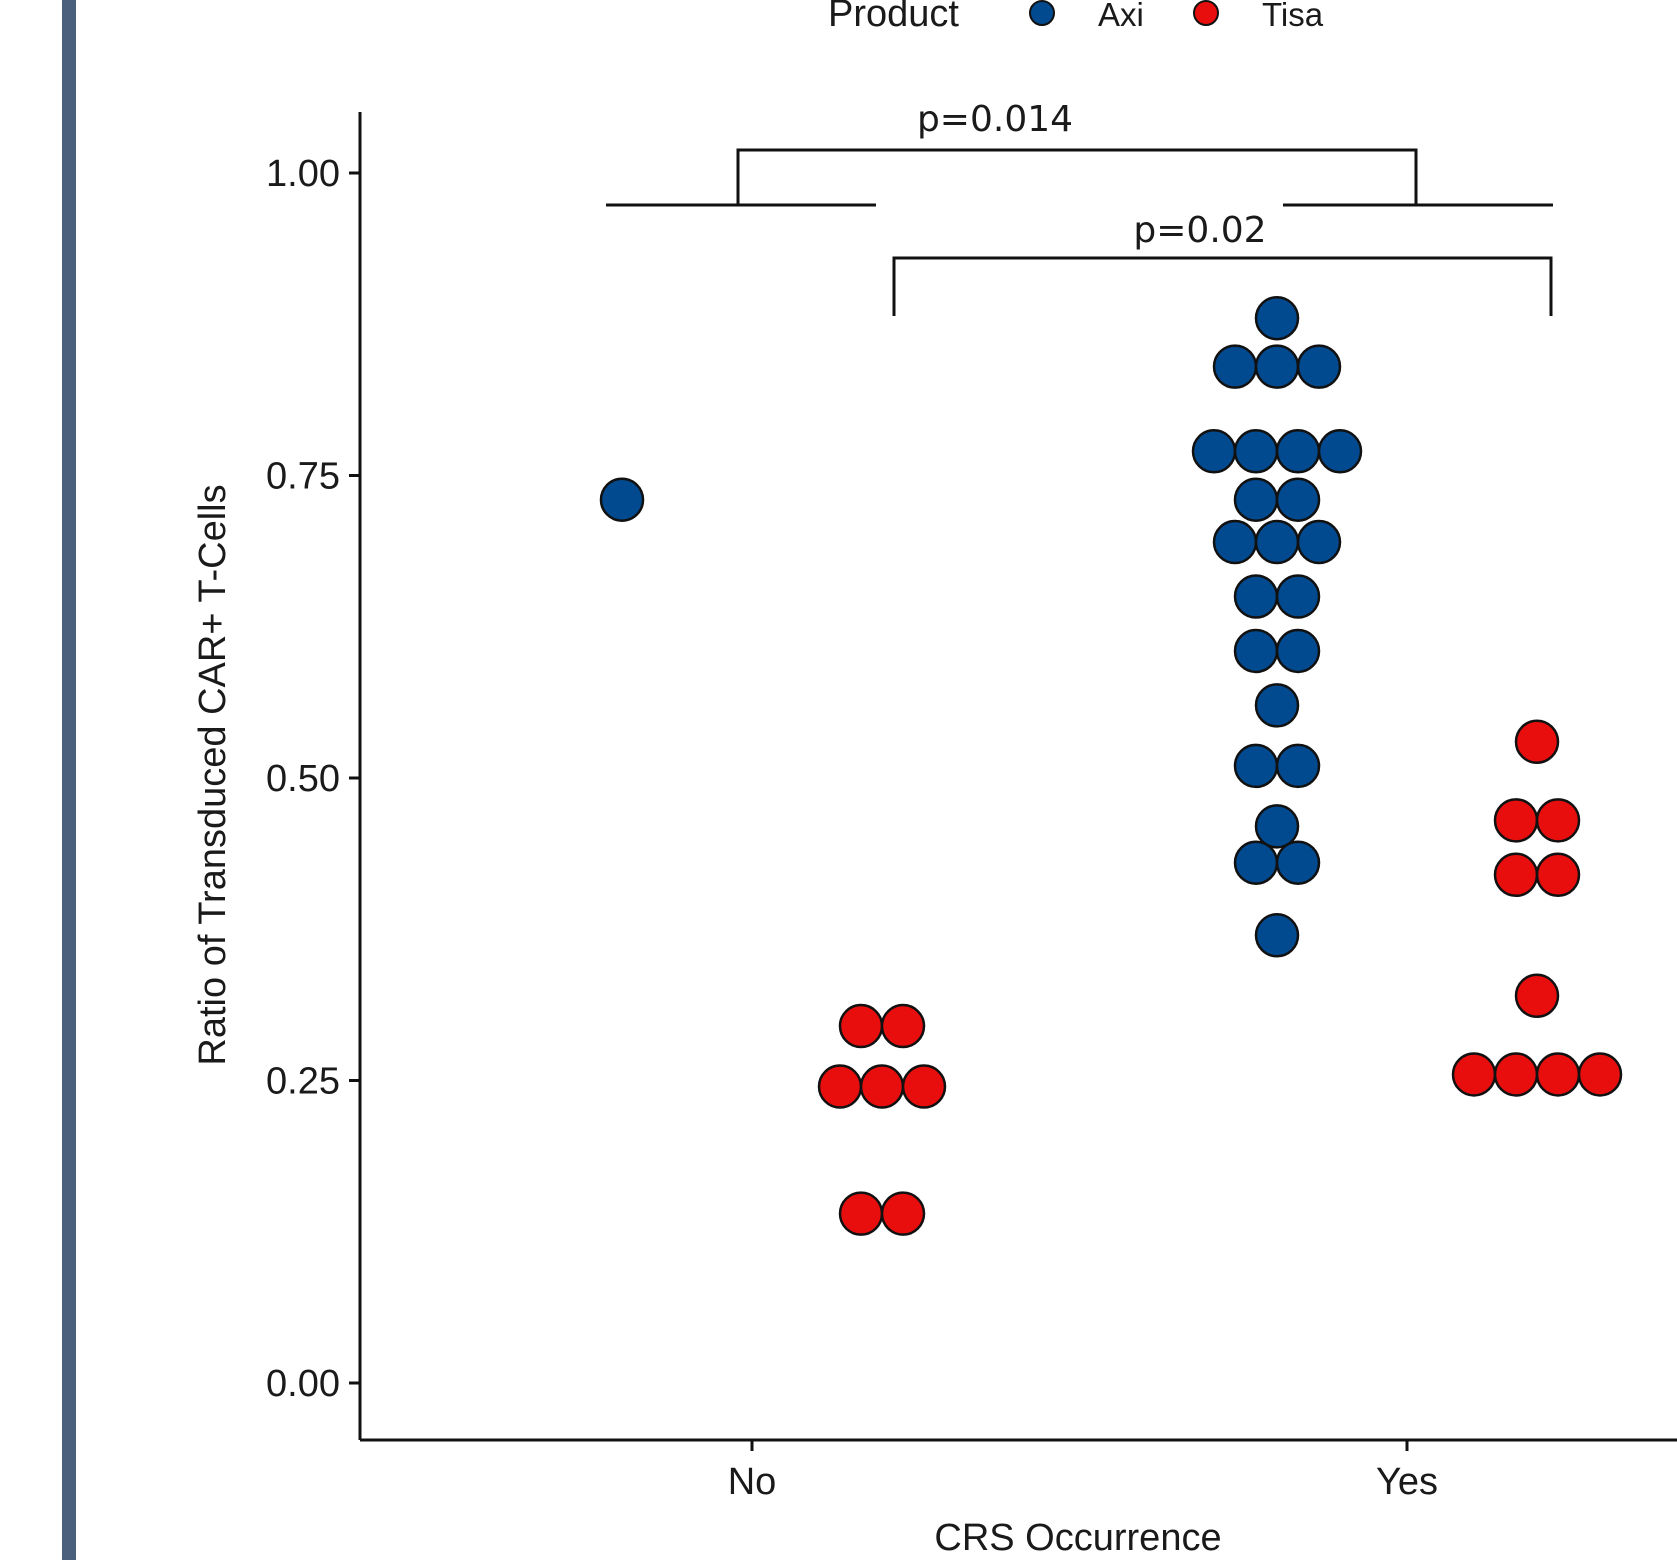  I want to click on y-tick-label: 0.75, so click(303, 477).